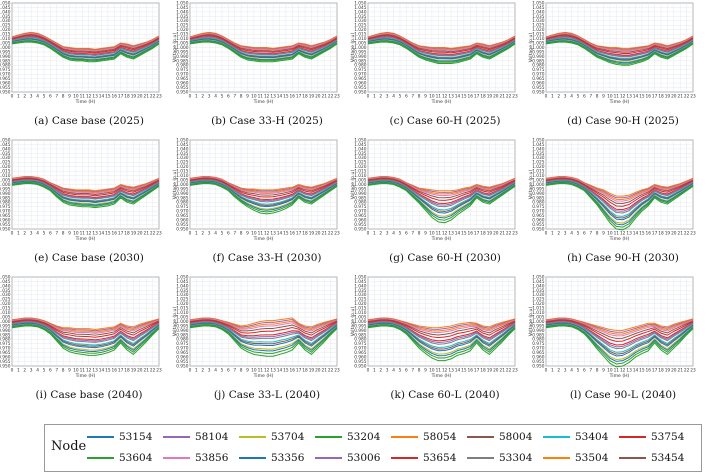 The image size is (711, 476). Describe the element at coordinates (693, 371) in the screenshot. I see `x-tick-label: 23` at that location.